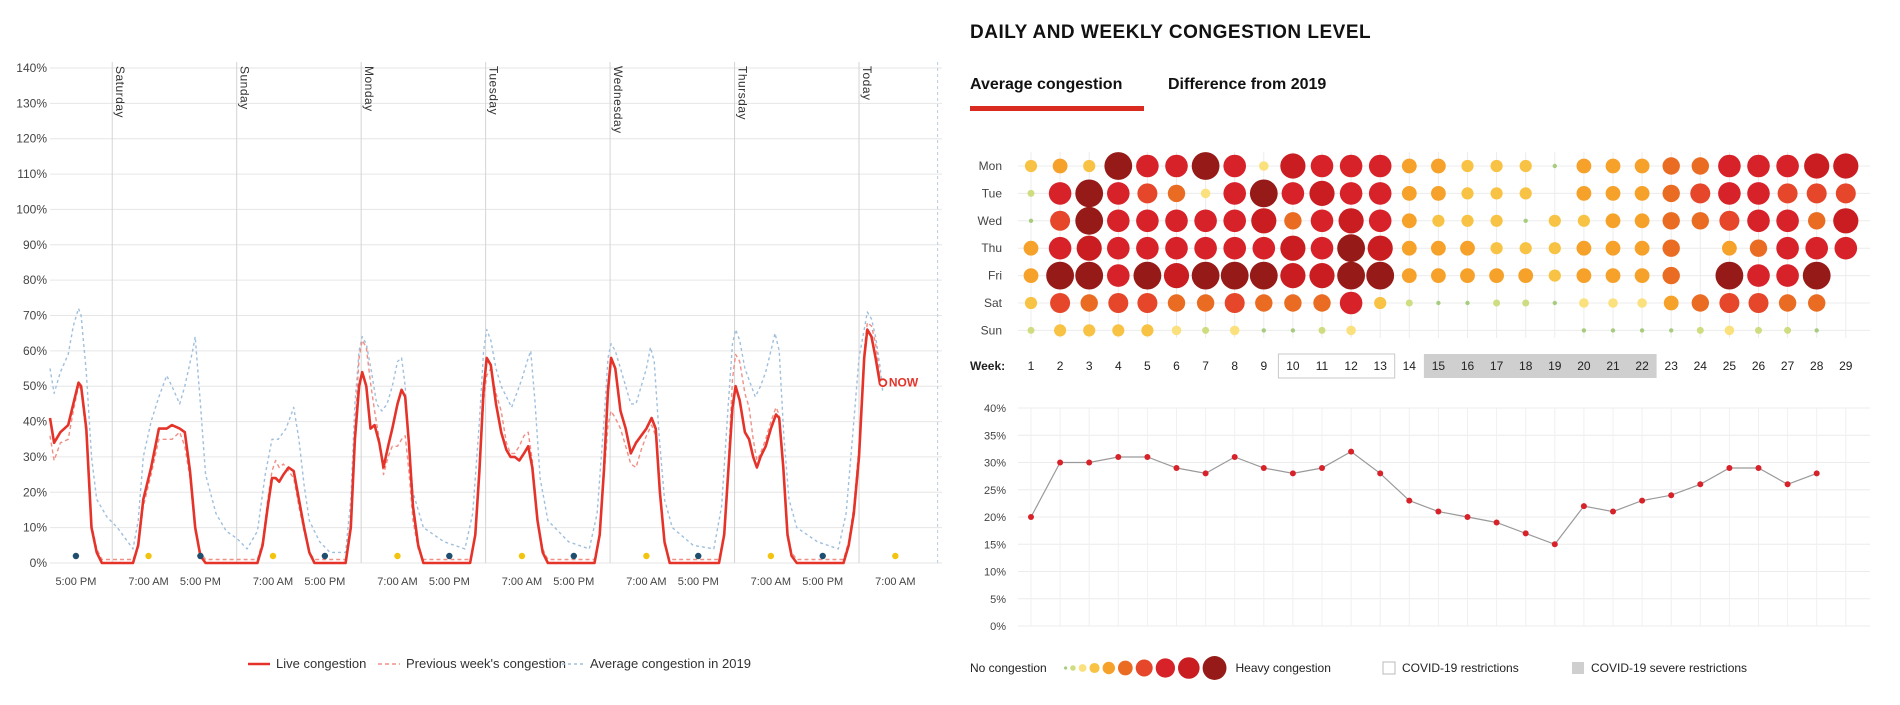  I want to click on legend-restriction-swatch, so click(1389, 668).